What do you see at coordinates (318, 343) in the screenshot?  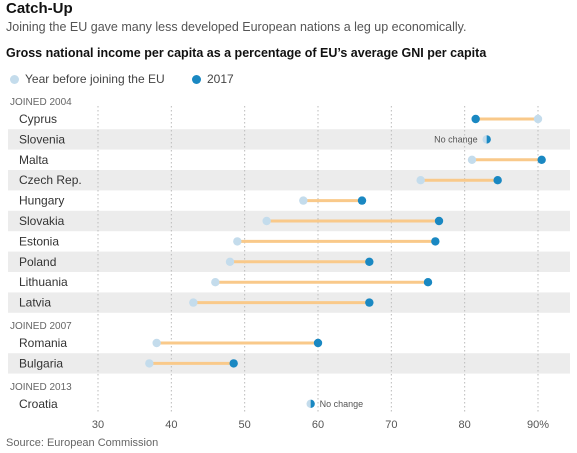 I see `dot-after-romania` at bounding box center [318, 343].